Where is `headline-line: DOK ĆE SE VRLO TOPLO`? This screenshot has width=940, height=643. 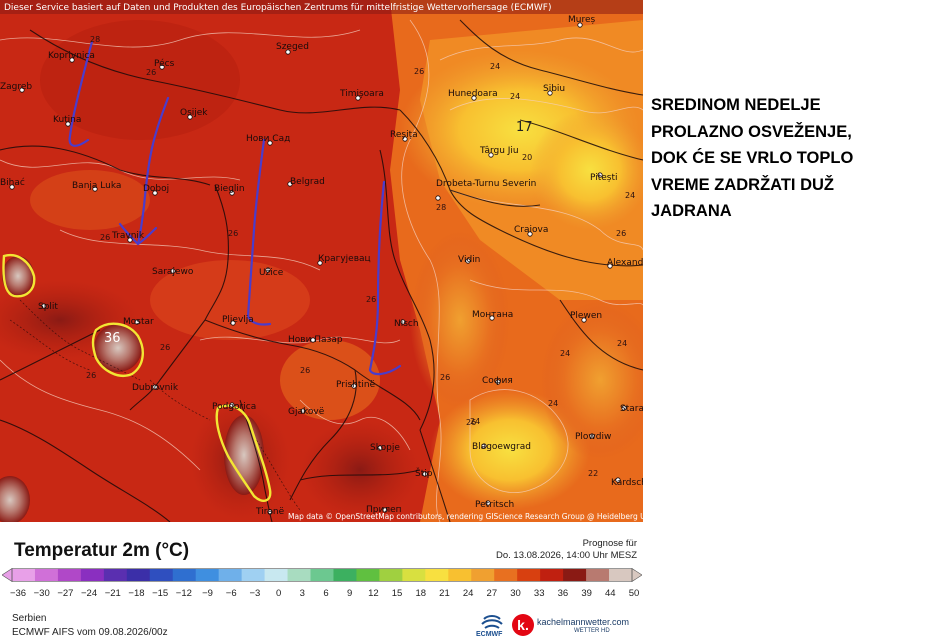 headline-line: DOK ĆE SE VRLO TOPLO is located at coordinates (752, 158).